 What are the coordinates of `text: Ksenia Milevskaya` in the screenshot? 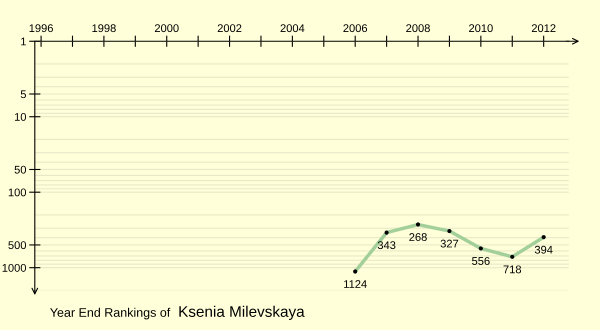 It's located at (242, 313).